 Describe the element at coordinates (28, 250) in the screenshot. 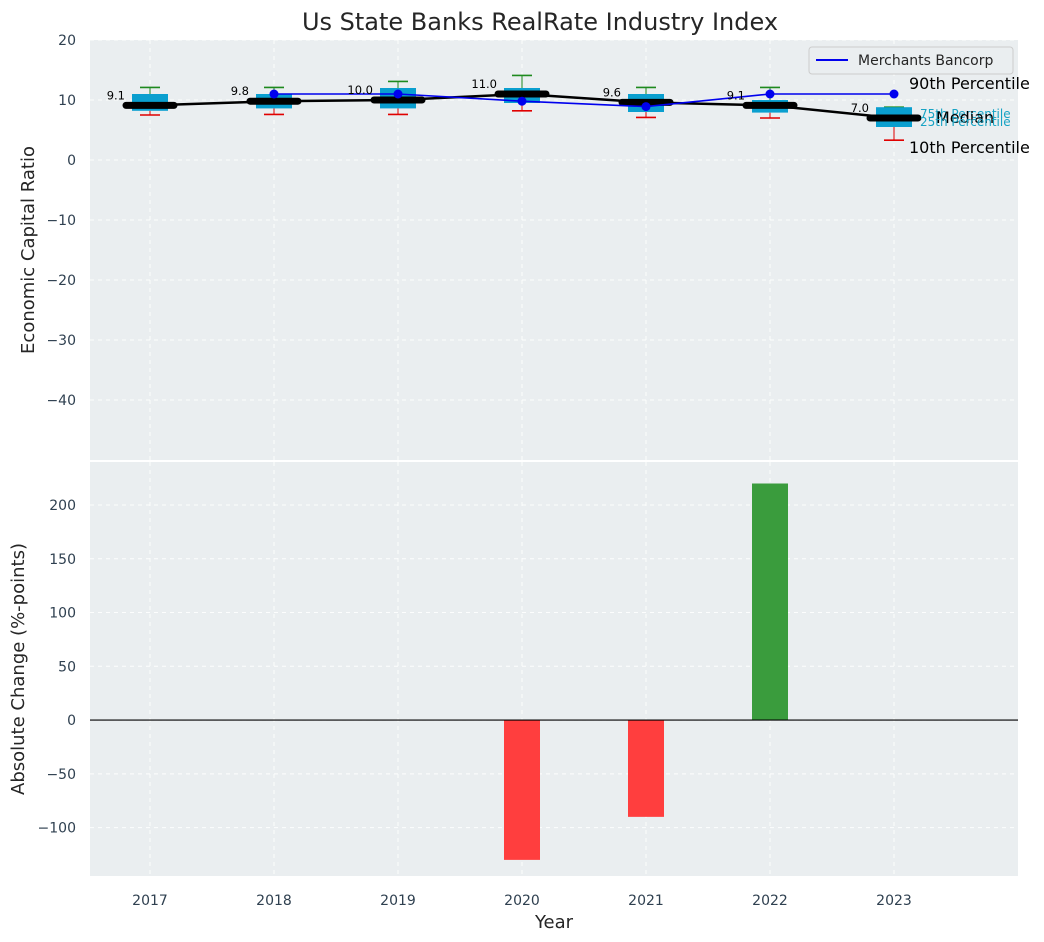

I see `top-y-axis-label: Economic Capital Ratio` at that location.